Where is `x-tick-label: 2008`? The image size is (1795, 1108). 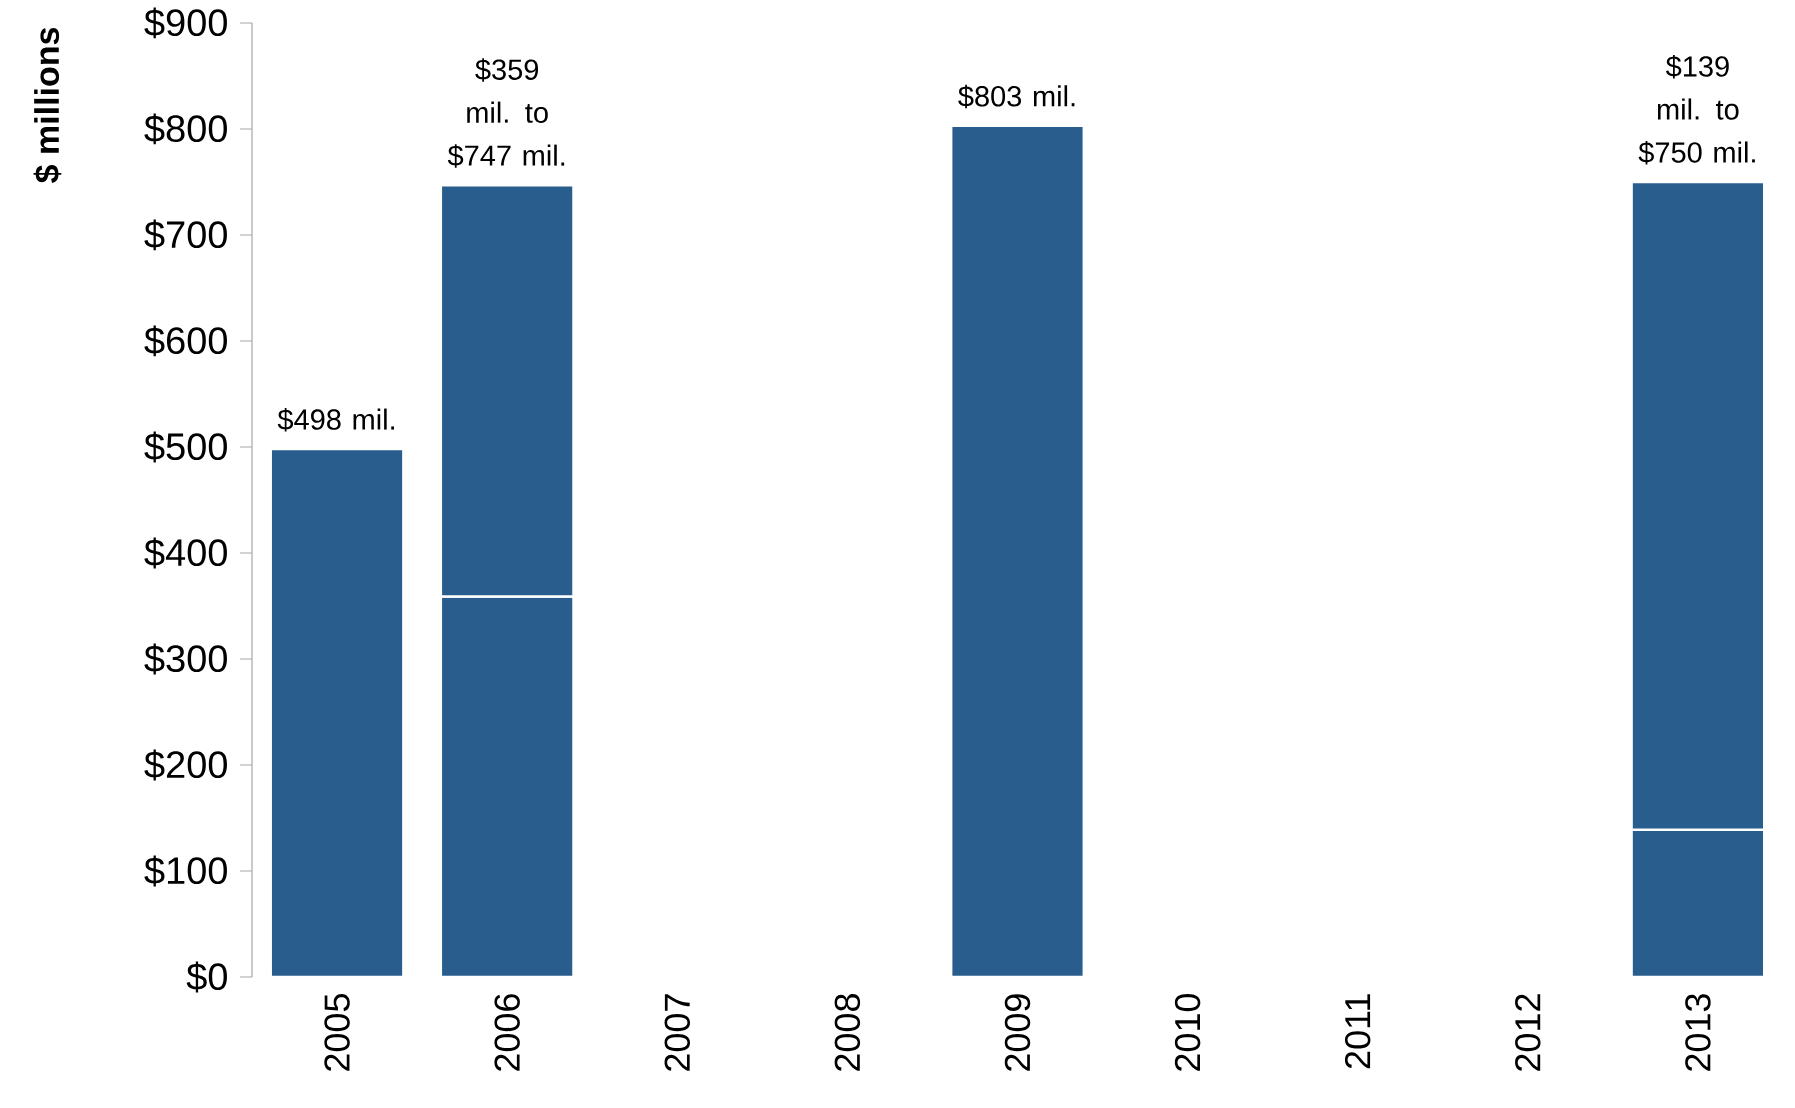
x-tick-label: 2008 is located at coordinates (847, 1032).